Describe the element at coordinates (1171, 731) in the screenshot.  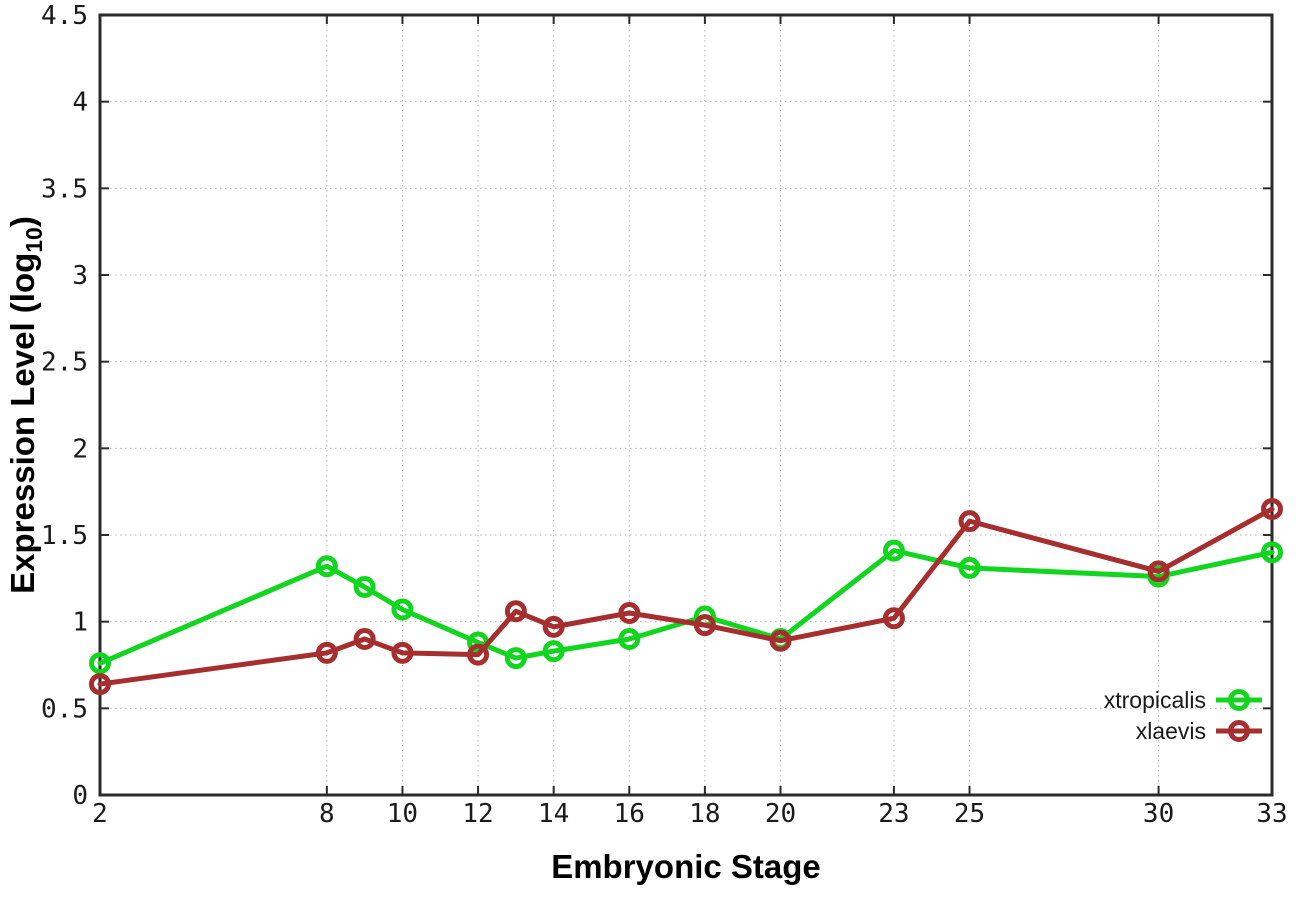
I see `legend-label-xlaevis: xlaevis` at that location.